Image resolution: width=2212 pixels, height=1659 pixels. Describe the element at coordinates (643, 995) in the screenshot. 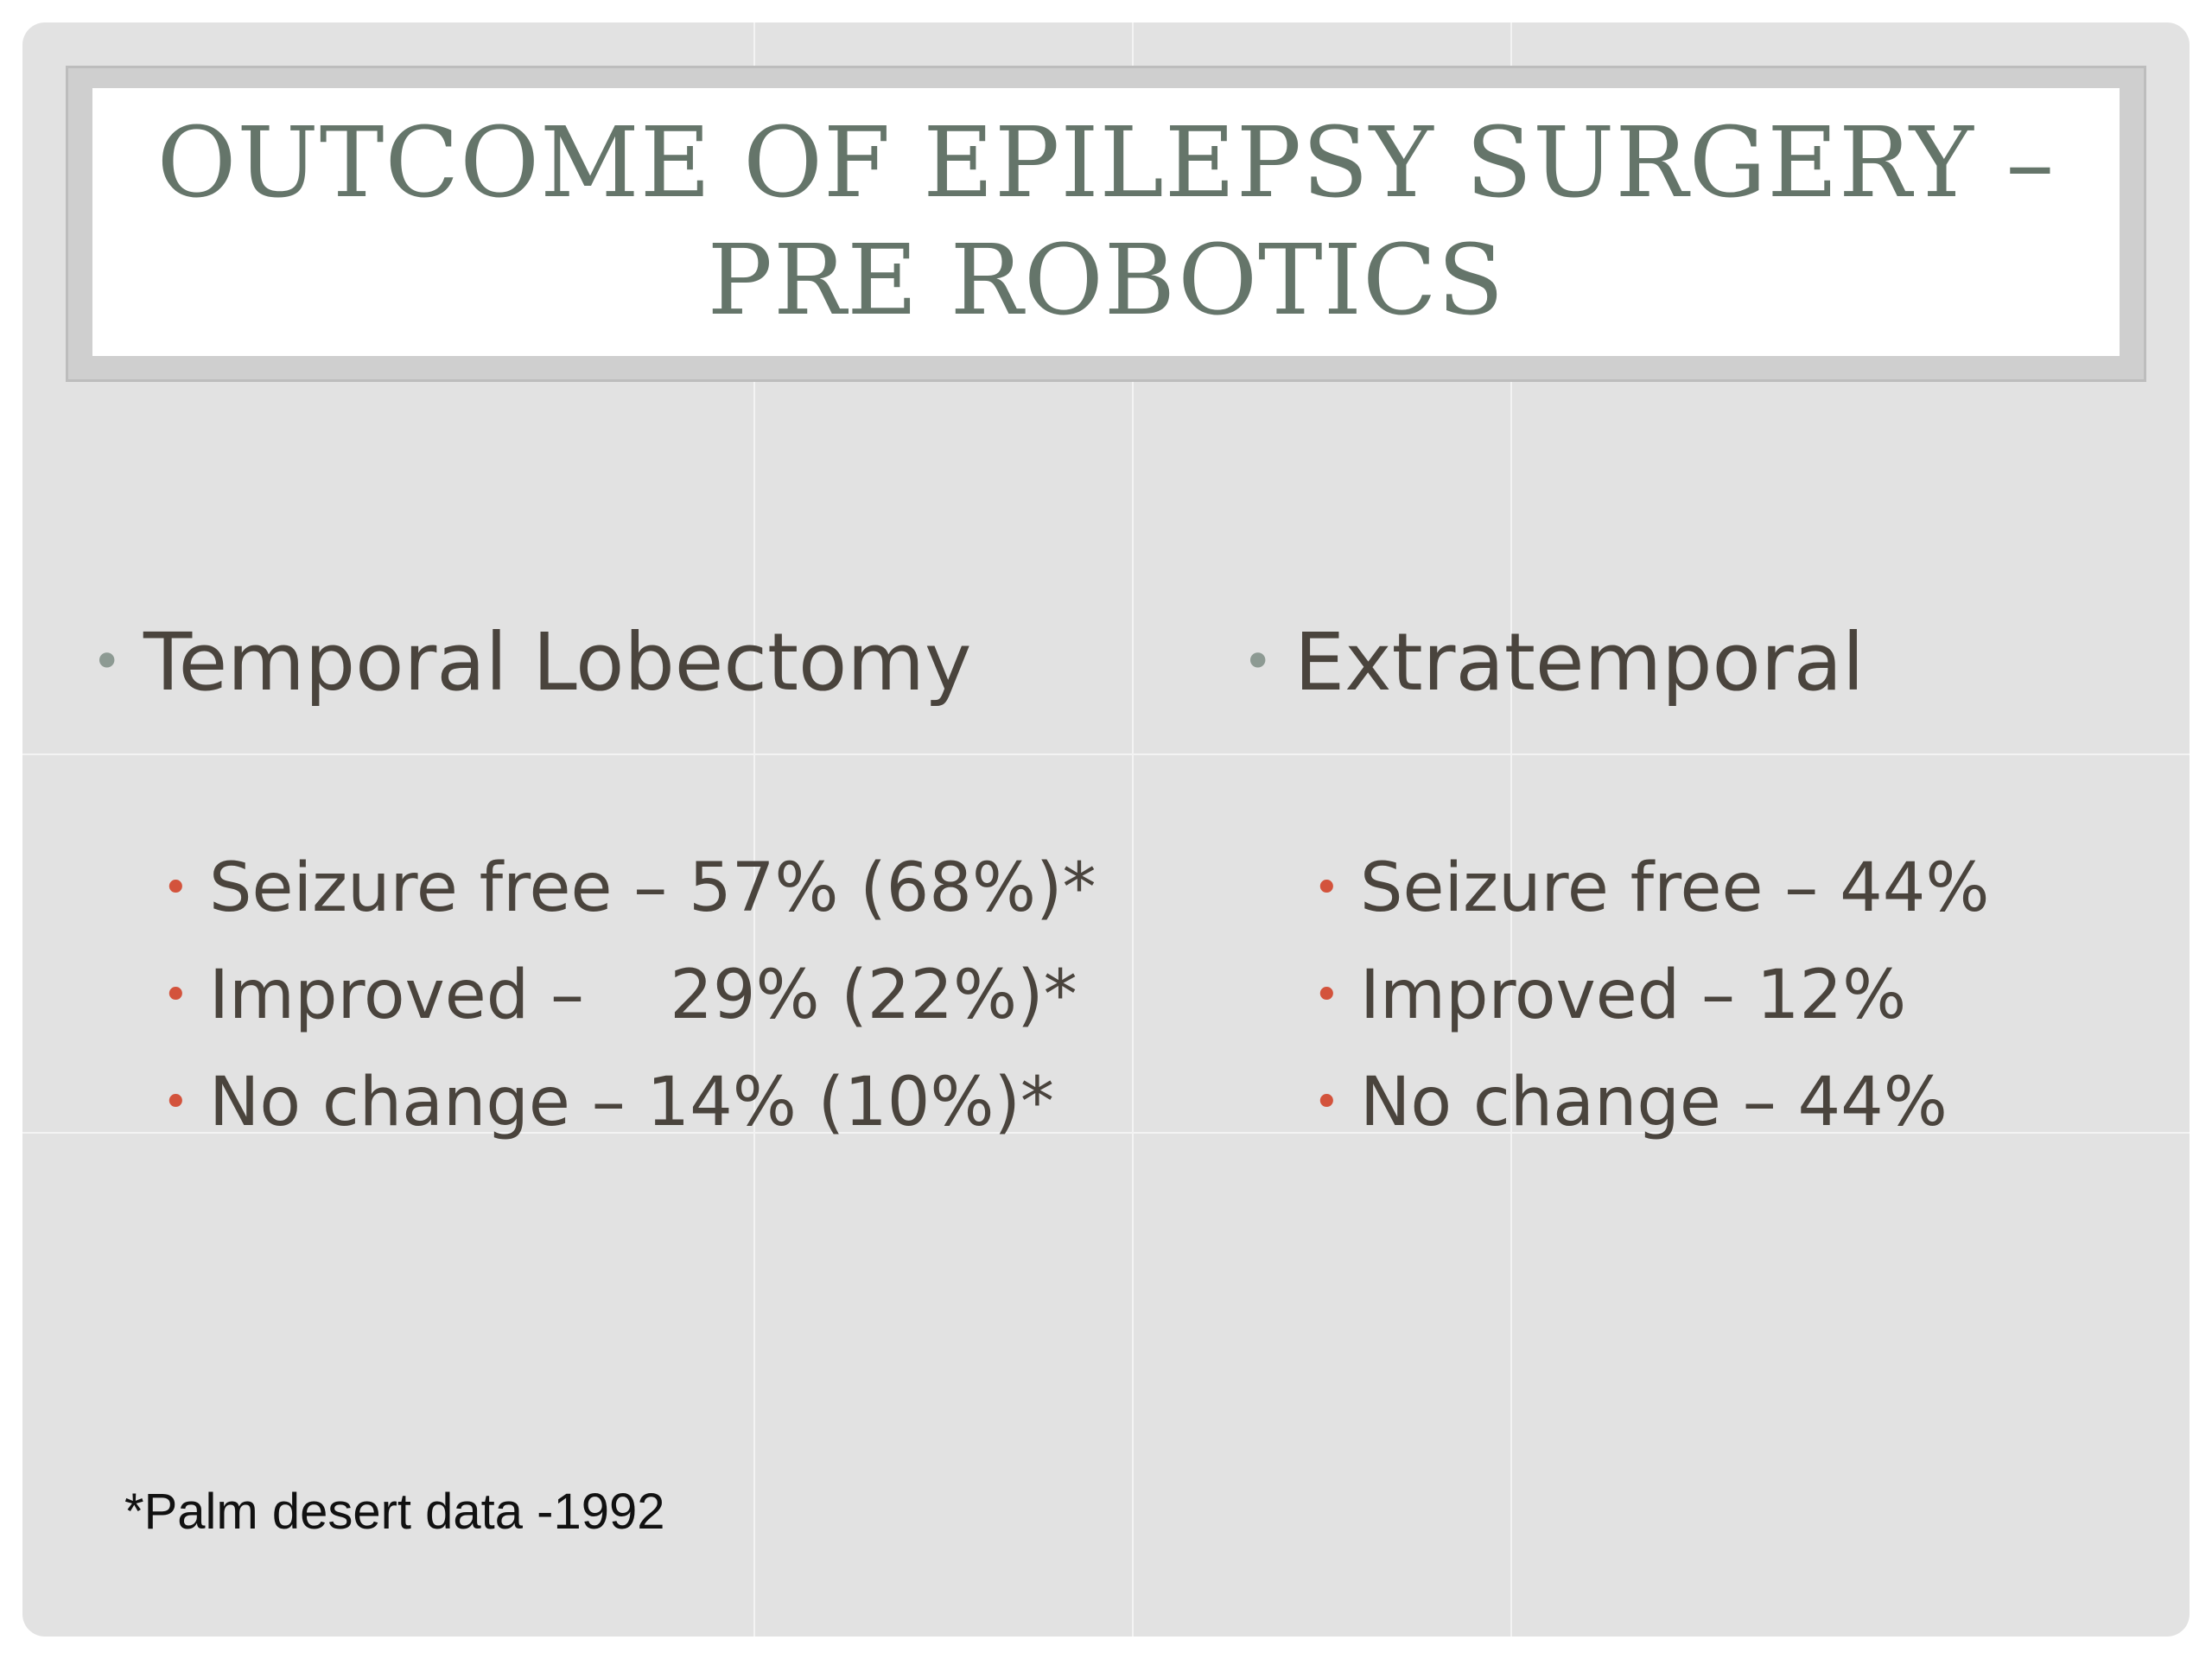

I see `list-item-text: Improved – 29% (22%)*` at that location.